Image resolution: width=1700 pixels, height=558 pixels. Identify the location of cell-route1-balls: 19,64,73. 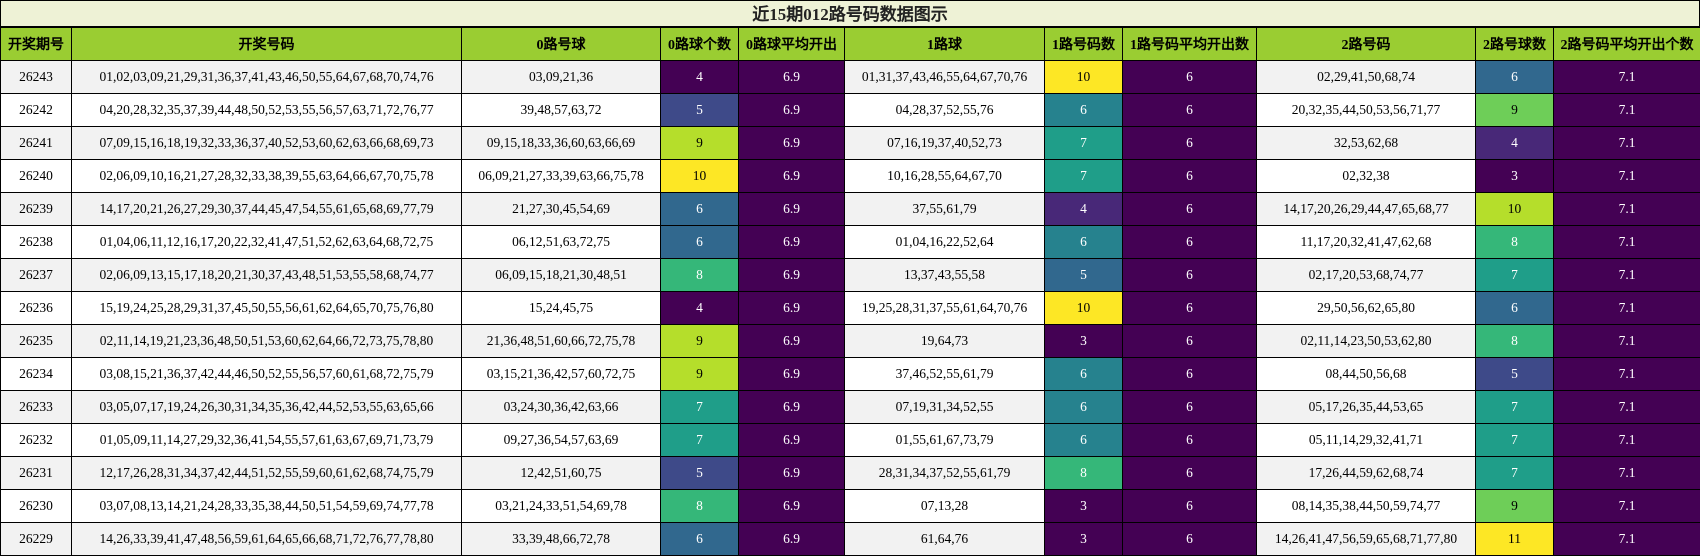
(944, 341).